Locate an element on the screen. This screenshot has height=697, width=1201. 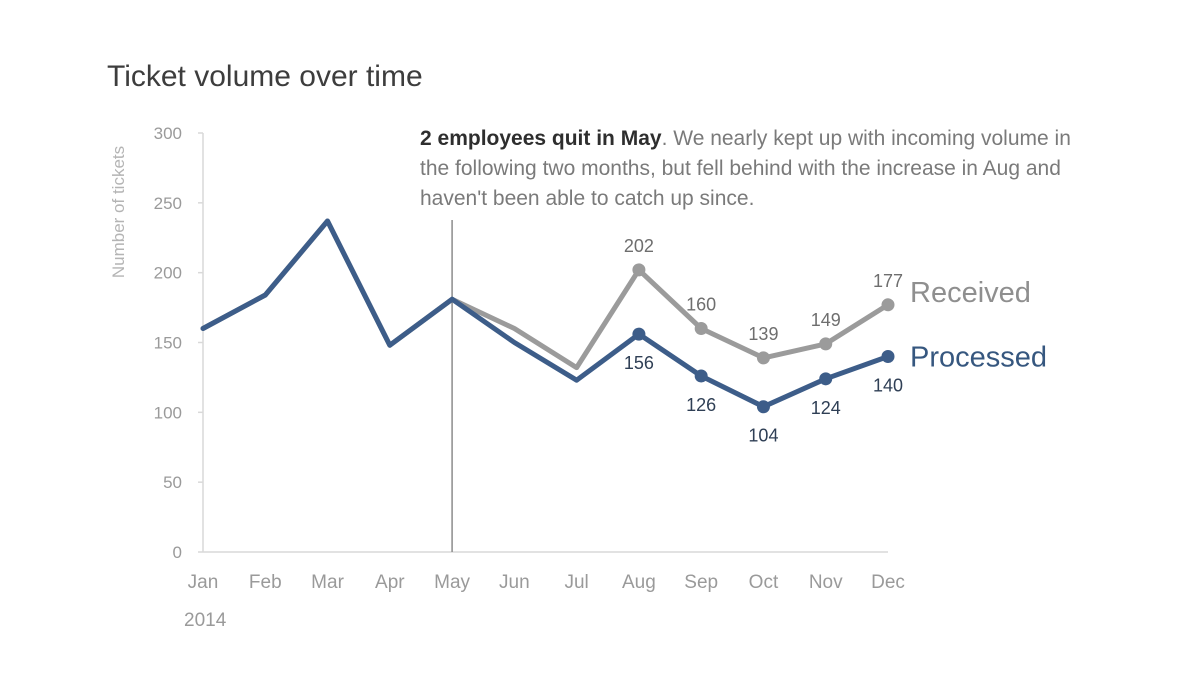
data-label-received: 202 is located at coordinates (639, 246).